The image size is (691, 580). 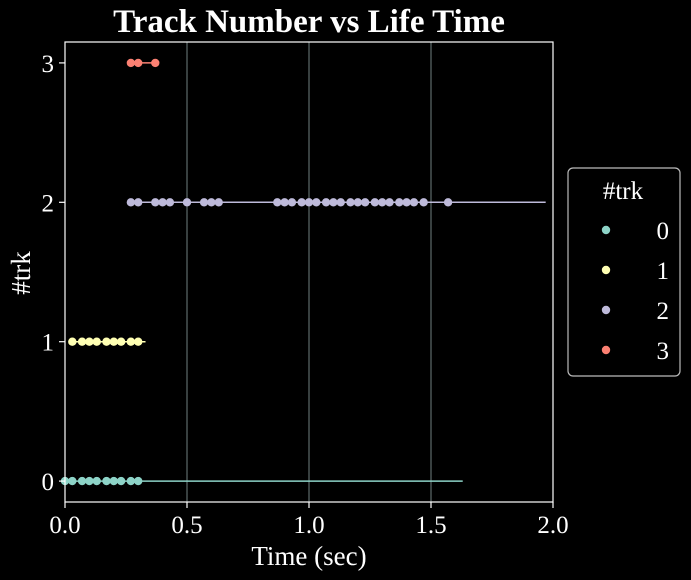 What do you see at coordinates (552, 525) in the screenshot?
I see `x-tick-label: 2.0` at bounding box center [552, 525].